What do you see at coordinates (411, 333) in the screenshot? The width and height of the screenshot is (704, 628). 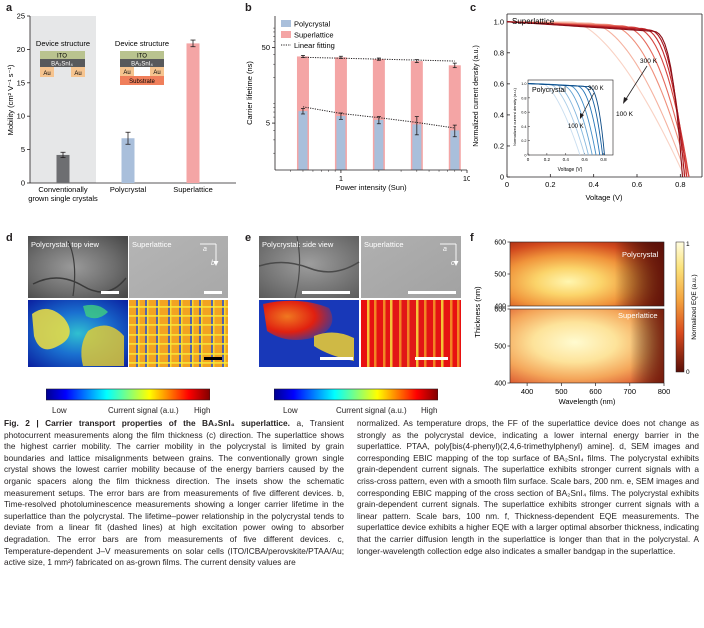 I see `e-ebic-superlattice` at bounding box center [411, 333].